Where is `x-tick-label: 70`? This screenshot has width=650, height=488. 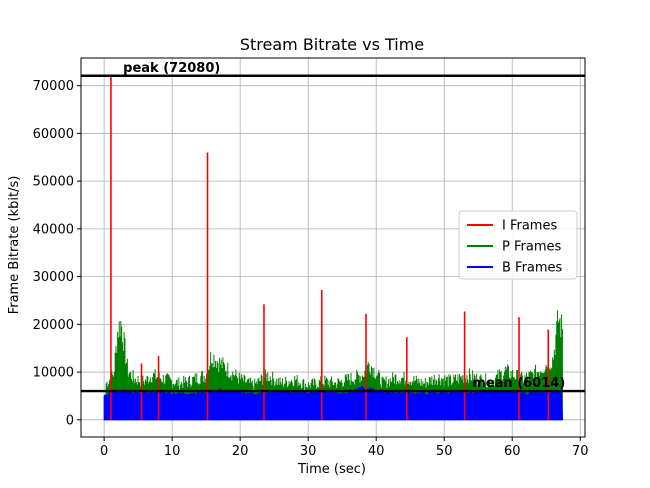
x-tick-label: 70 is located at coordinates (580, 451).